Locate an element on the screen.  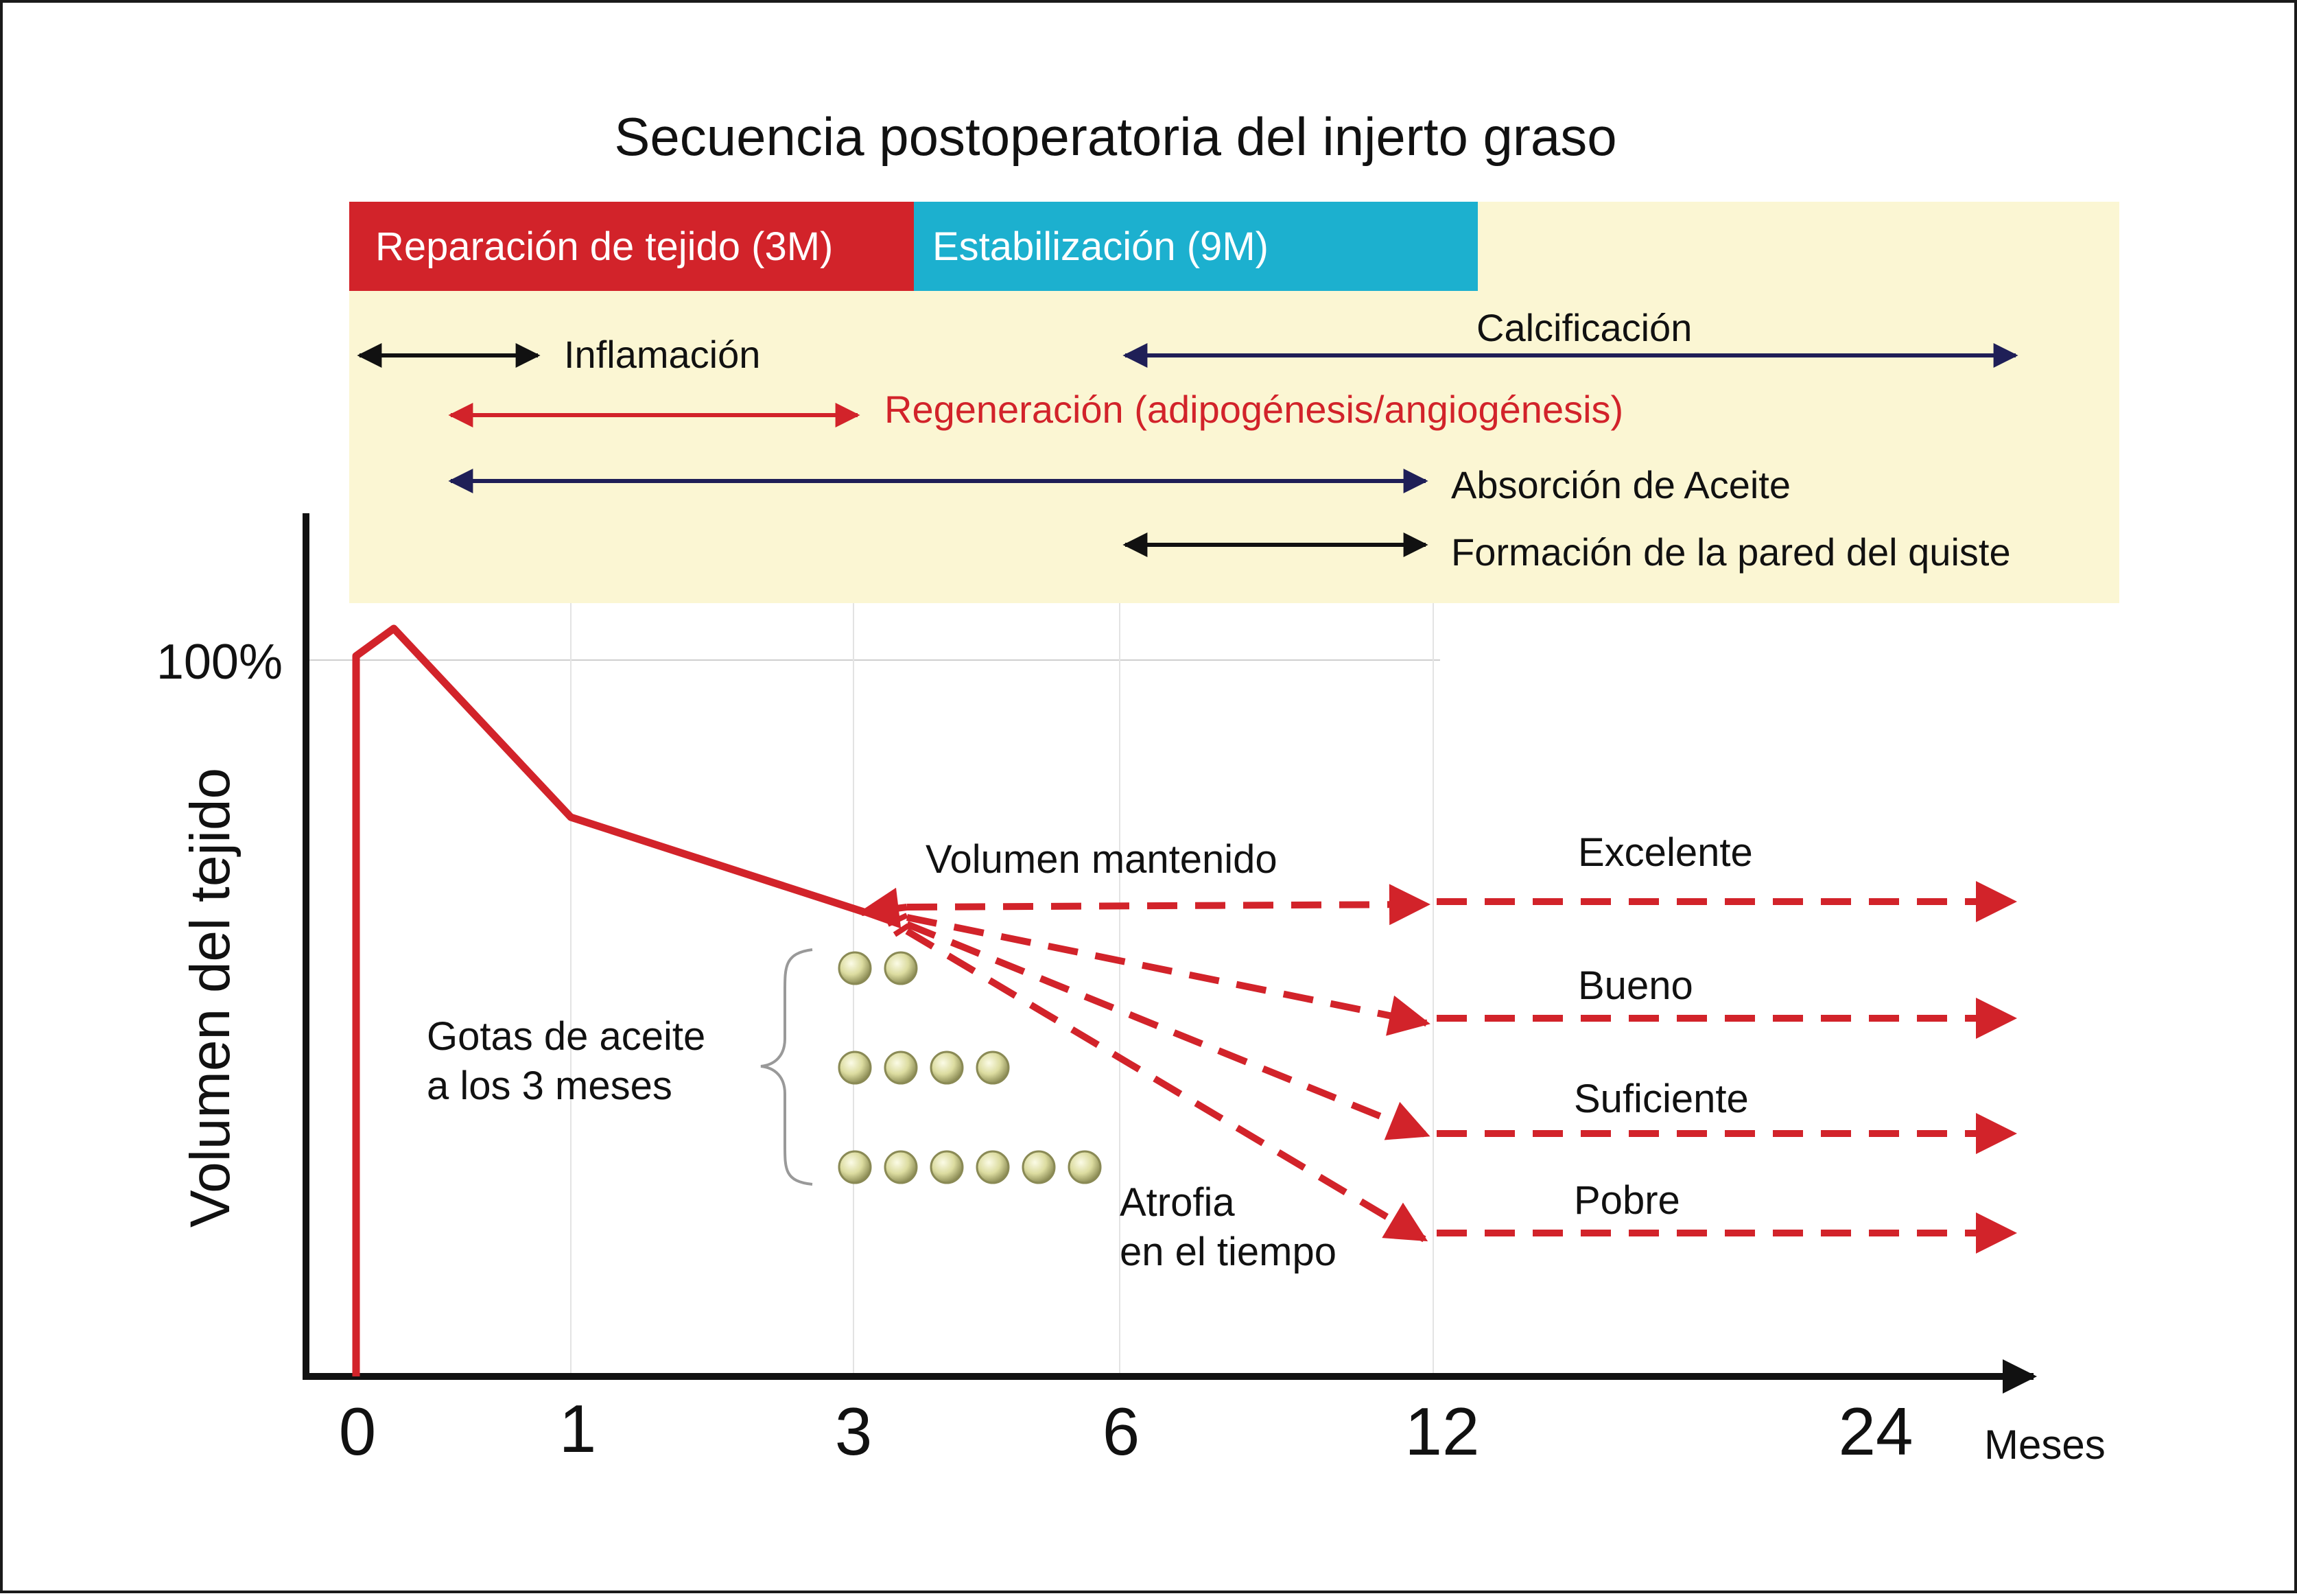
label-oil-droplets-line1: Gotas de aceite is located at coordinates (566, 1036).